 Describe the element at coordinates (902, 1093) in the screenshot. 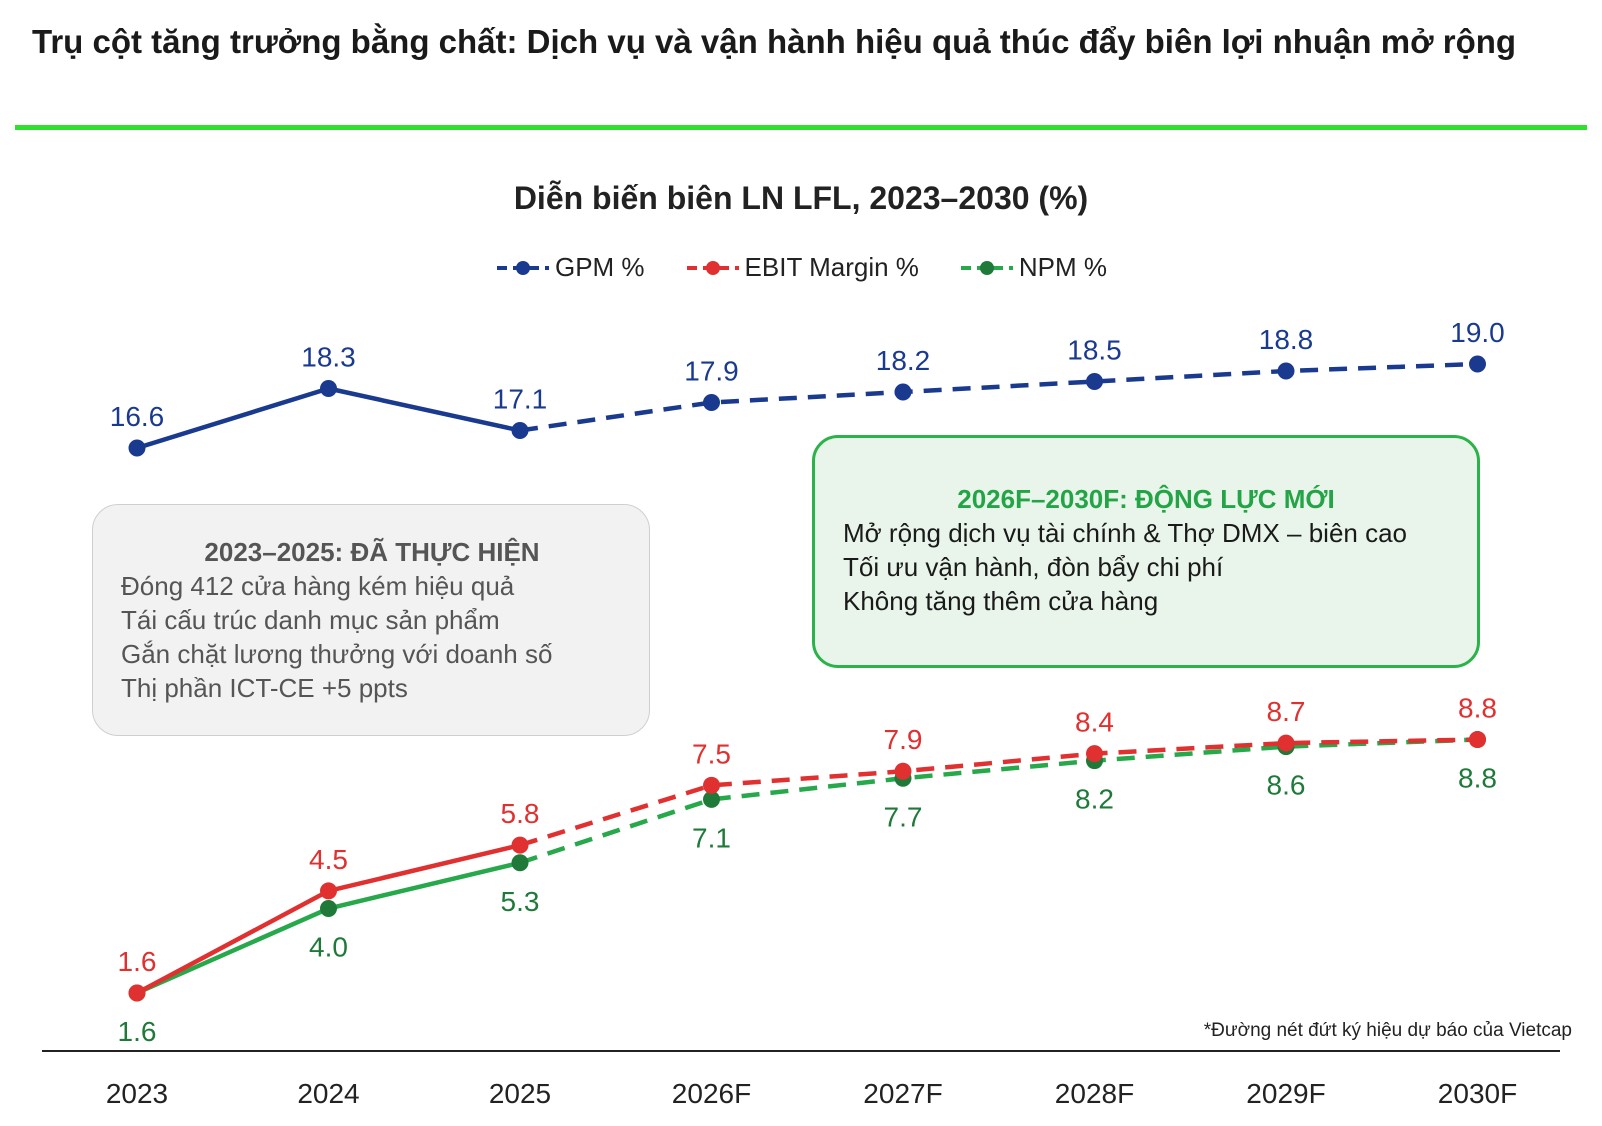

I see `x-tick-label: 2027F` at that location.